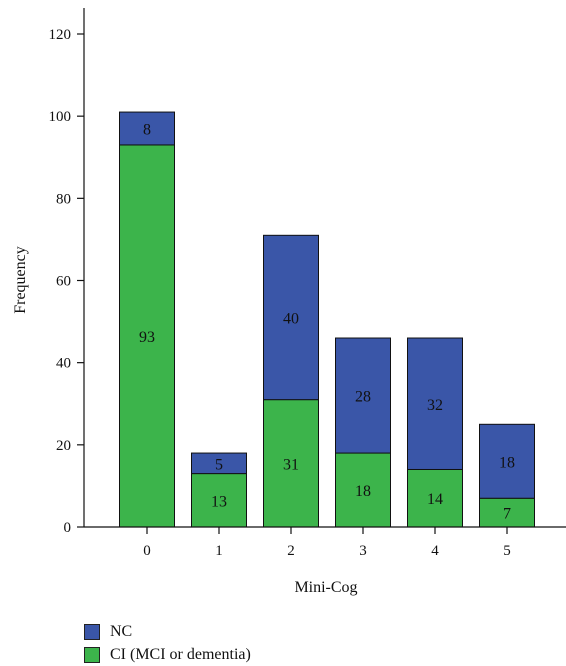  Describe the element at coordinates (219, 464) in the screenshot. I see `bar-value-label: 5` at that location.